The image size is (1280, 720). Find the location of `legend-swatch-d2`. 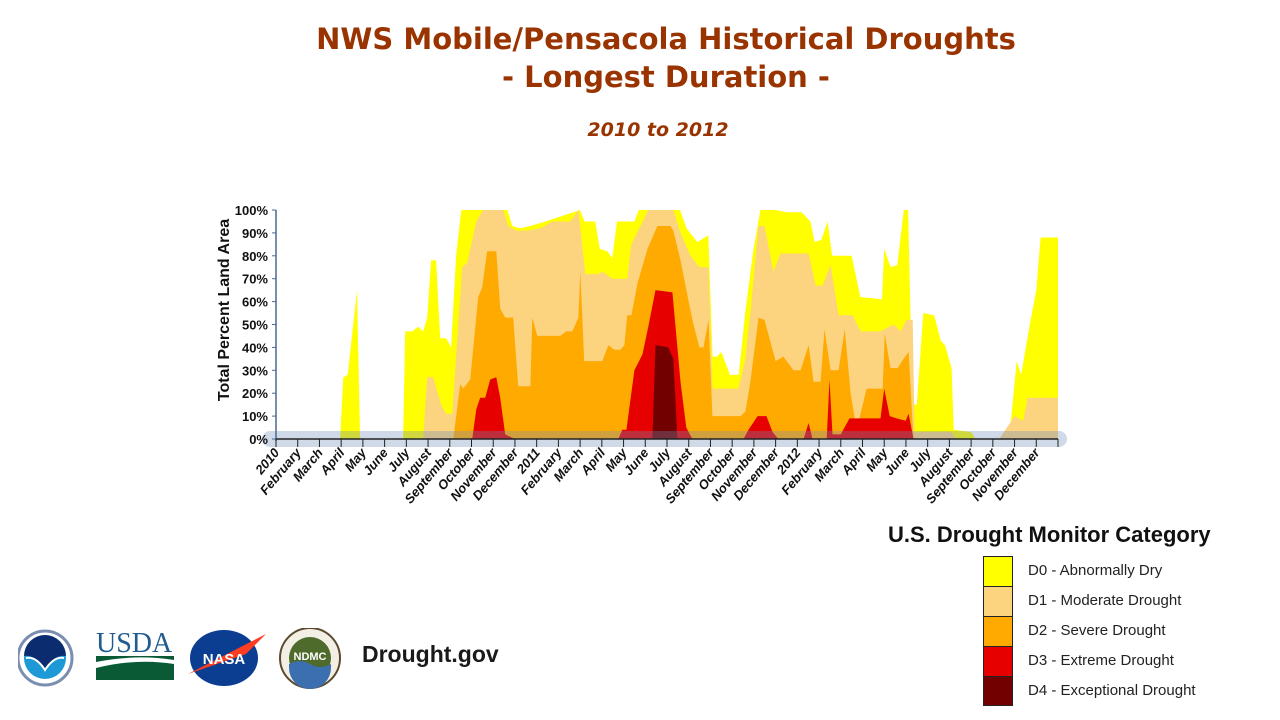

legend-swatch-d2 is located at coordinates (998, 631).